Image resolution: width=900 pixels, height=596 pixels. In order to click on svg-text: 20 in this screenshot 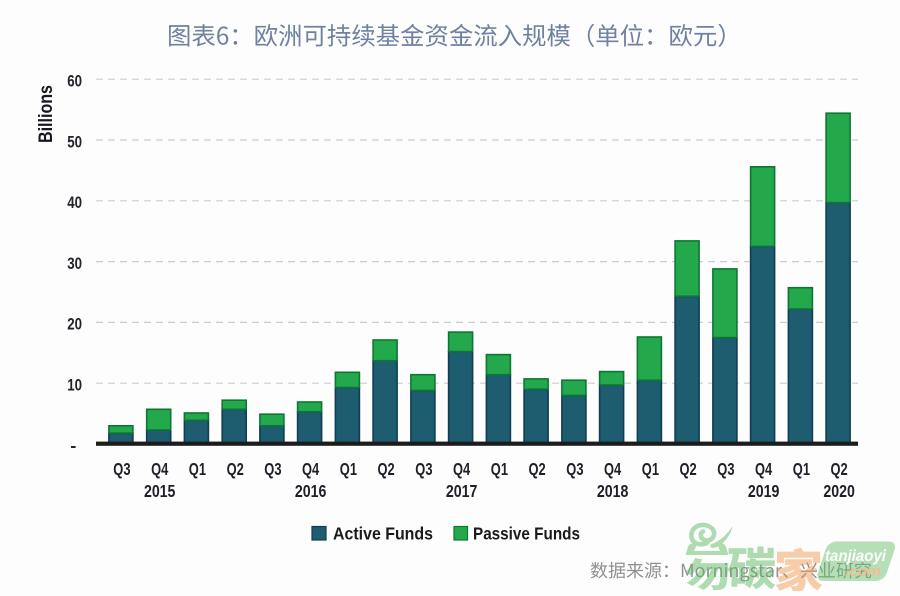, I will do `click(74, 324)`.